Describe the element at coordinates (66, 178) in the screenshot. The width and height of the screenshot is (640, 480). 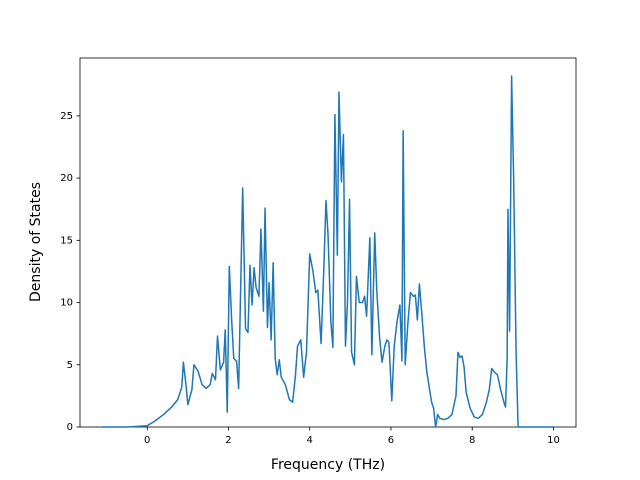
I see `y-tick-label: 20` at that location.